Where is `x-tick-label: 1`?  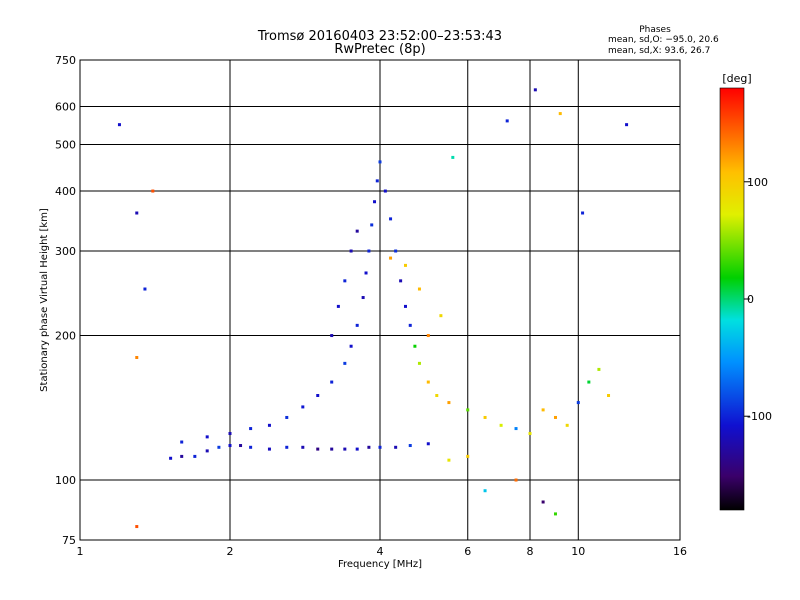
x-tick-label: 1 is located at coordinates (80, 551).